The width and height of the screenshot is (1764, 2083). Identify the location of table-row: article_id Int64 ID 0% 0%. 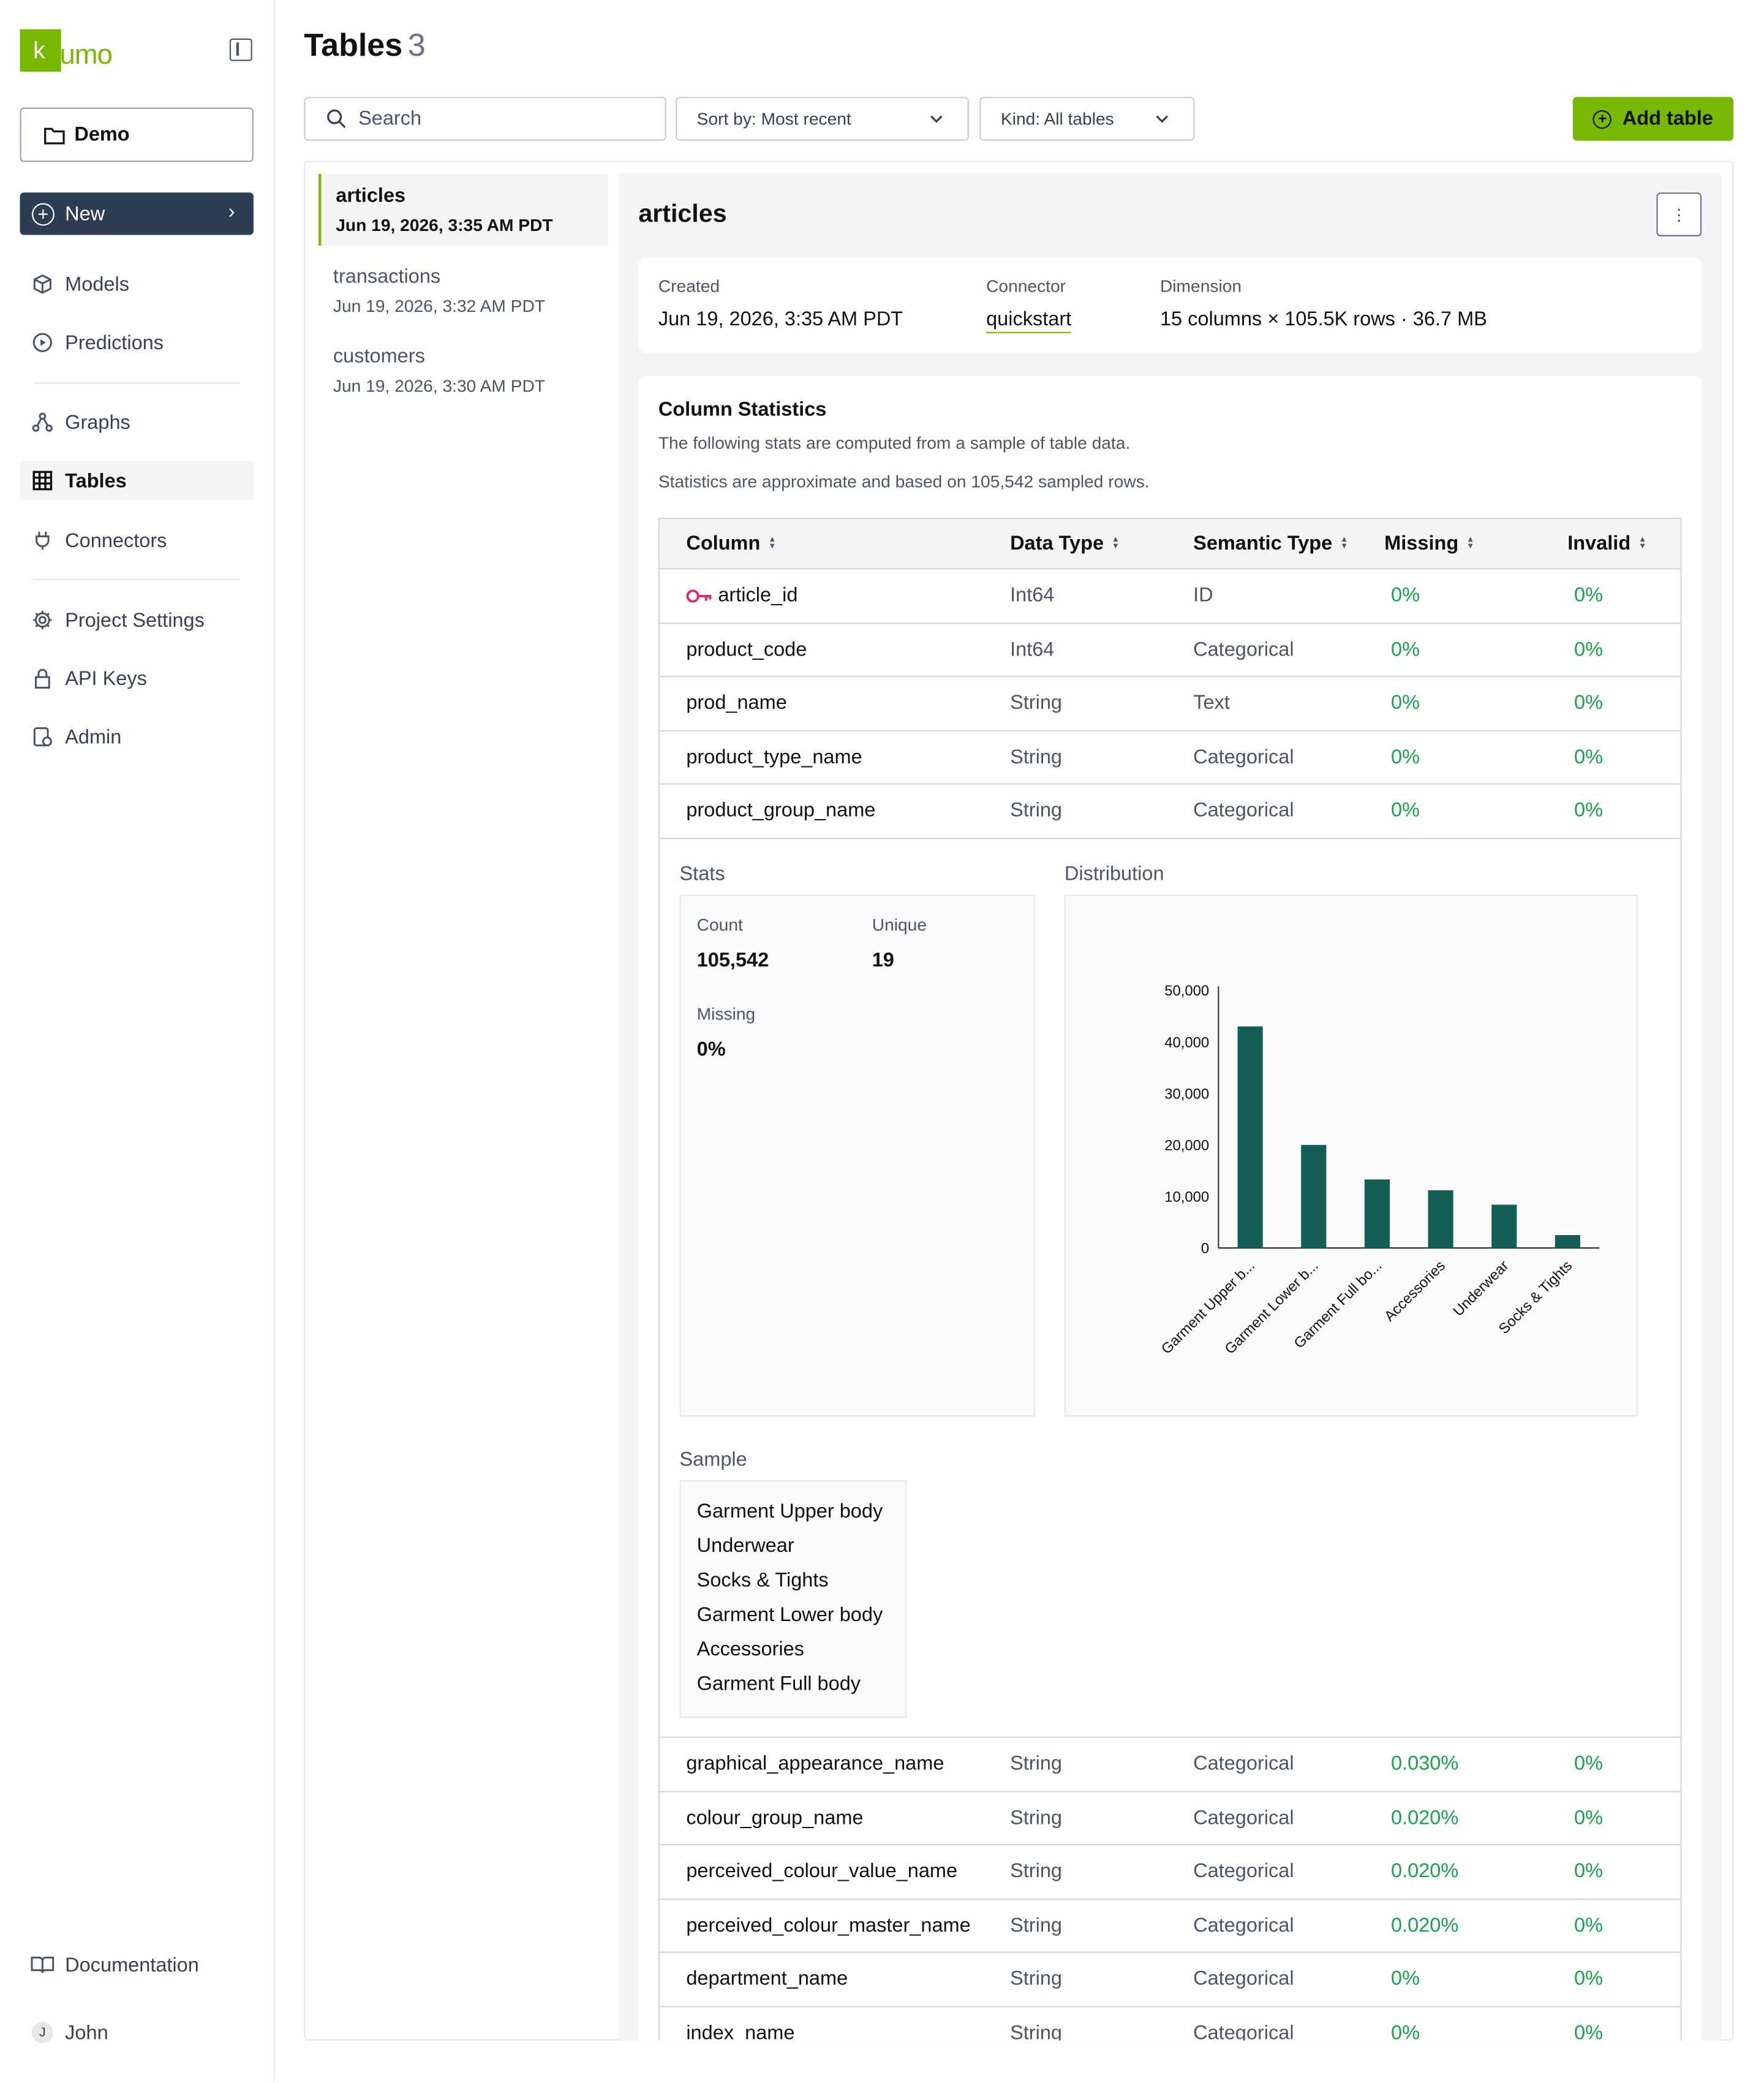
(1170, 597).